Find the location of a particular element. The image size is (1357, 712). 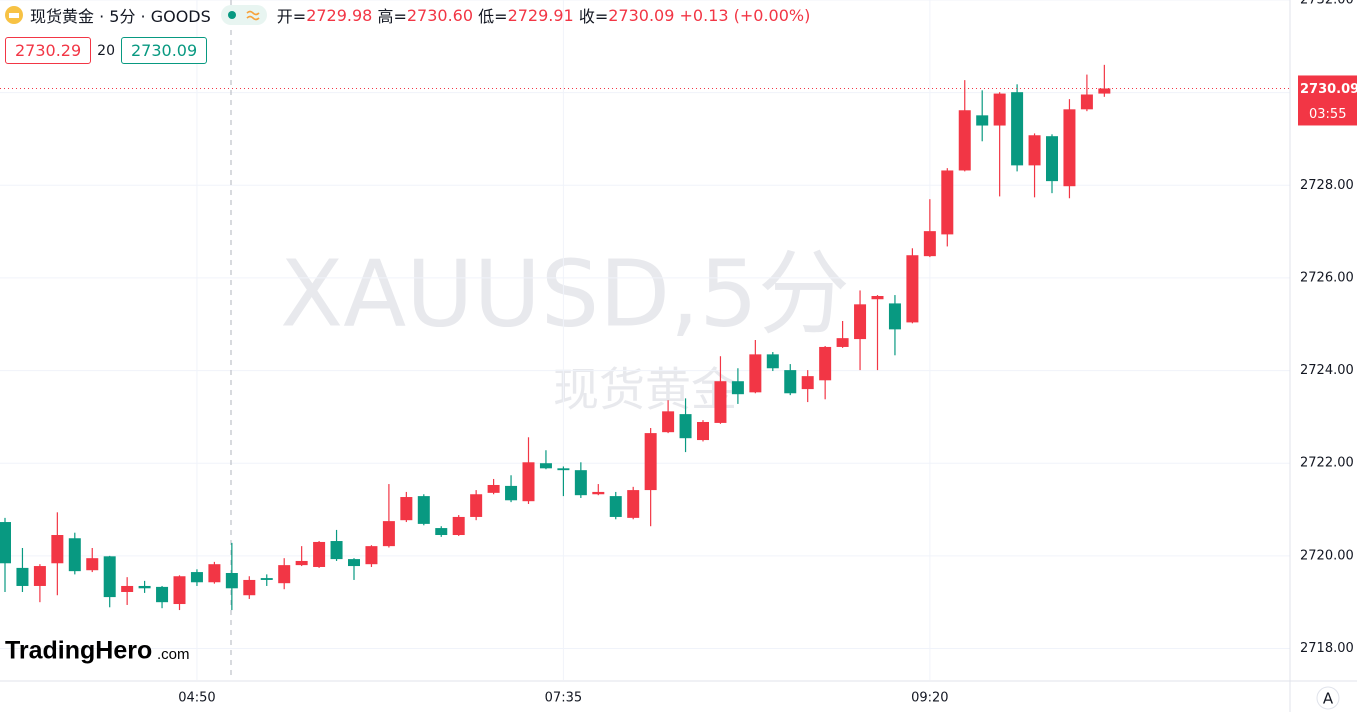

y-tick-label: 2720.00 is located at coordinates (1327, 555).